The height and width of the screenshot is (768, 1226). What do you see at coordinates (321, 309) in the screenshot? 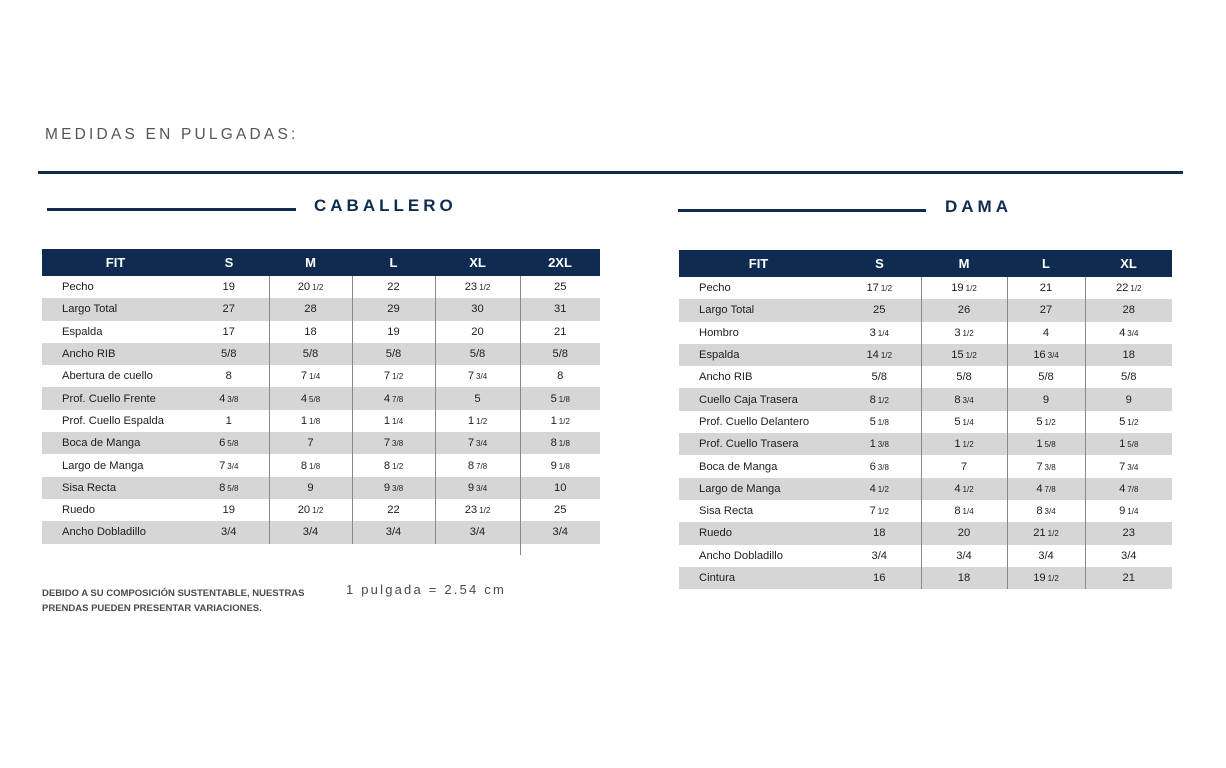
I see `table-row: Largo Total 27 28 29 30 31` at bounding box center [321, 309].